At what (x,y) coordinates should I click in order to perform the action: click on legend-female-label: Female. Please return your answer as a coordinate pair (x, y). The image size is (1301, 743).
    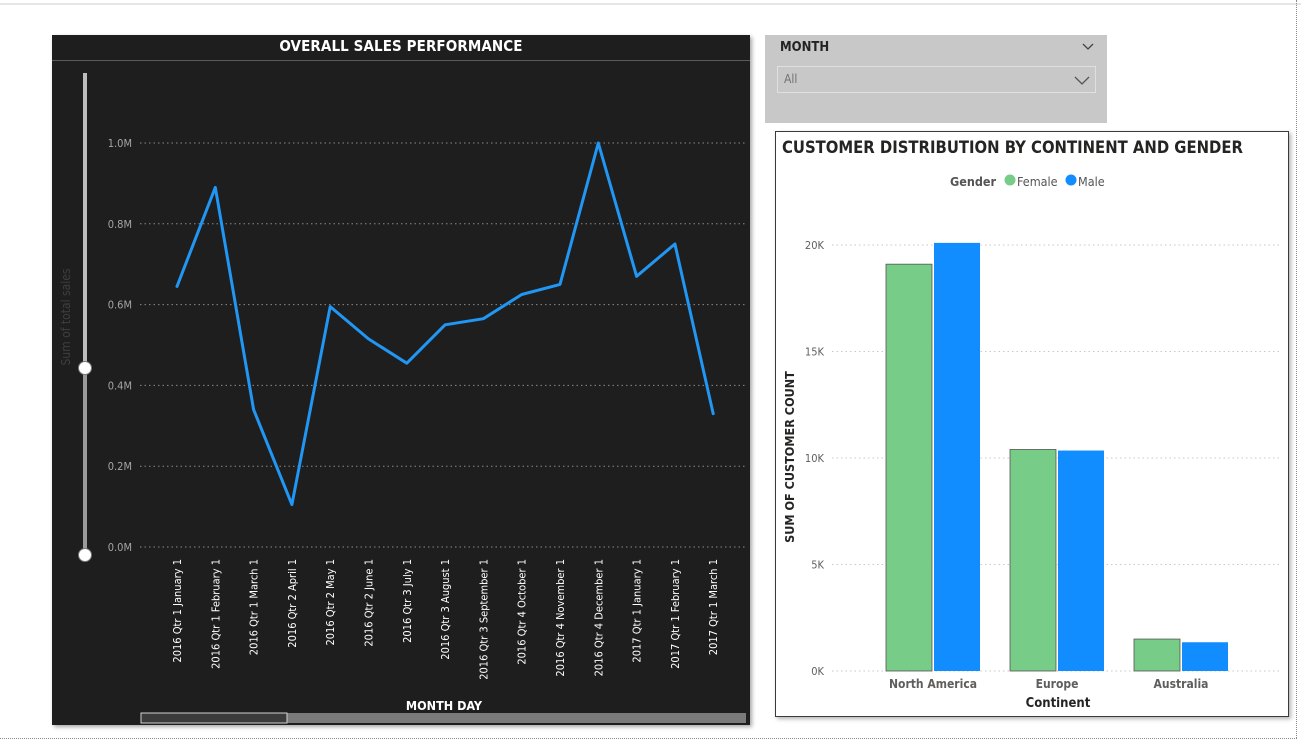
    Looking at the image, I should click on (1037, 181).